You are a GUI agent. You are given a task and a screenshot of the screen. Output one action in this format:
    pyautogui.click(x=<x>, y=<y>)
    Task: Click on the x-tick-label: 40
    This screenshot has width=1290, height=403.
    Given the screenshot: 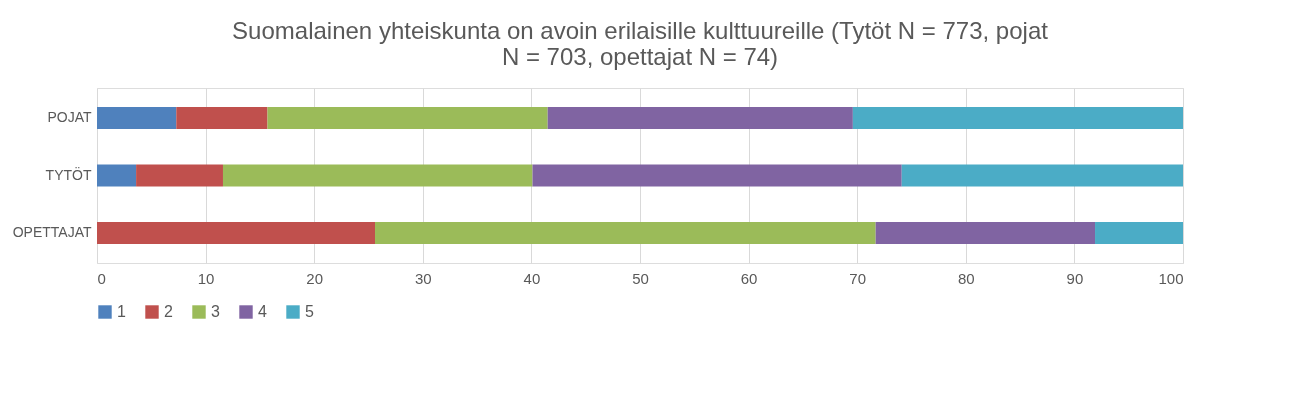 What is the action you would take?
    pyautogui.click(x=532, y=278)
    